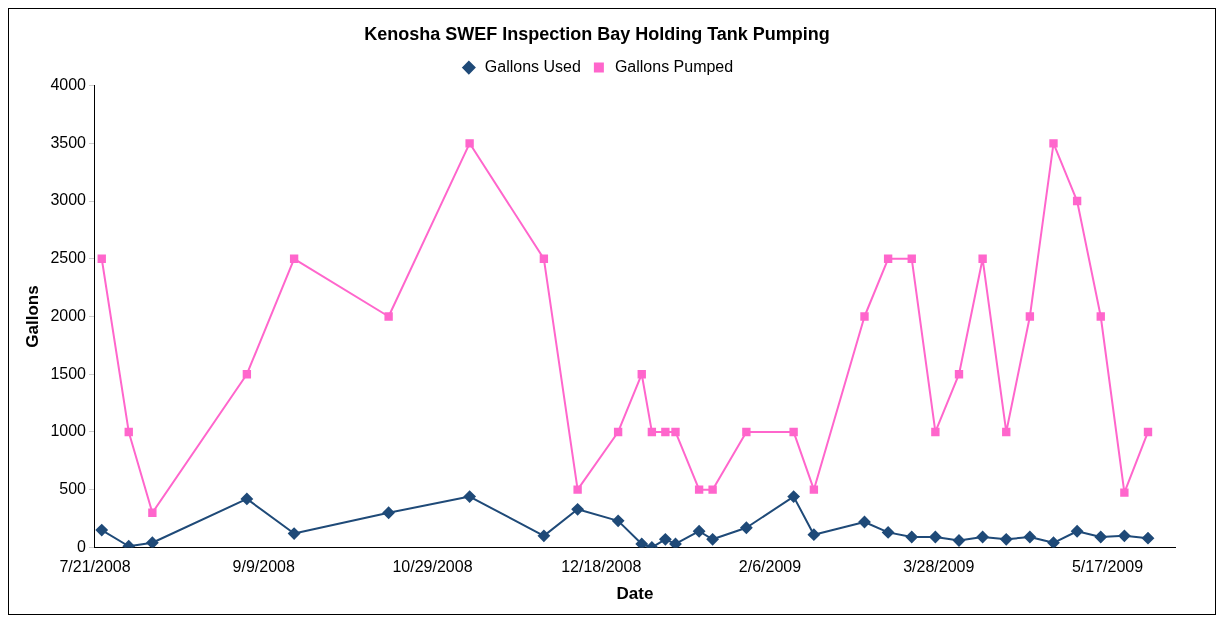 This screenshot has height=627, width=1228. What do you see at coordinates (73, 489) in the screenshot?
I see `y-tick-label: 500` at bounding box center [73, 489].